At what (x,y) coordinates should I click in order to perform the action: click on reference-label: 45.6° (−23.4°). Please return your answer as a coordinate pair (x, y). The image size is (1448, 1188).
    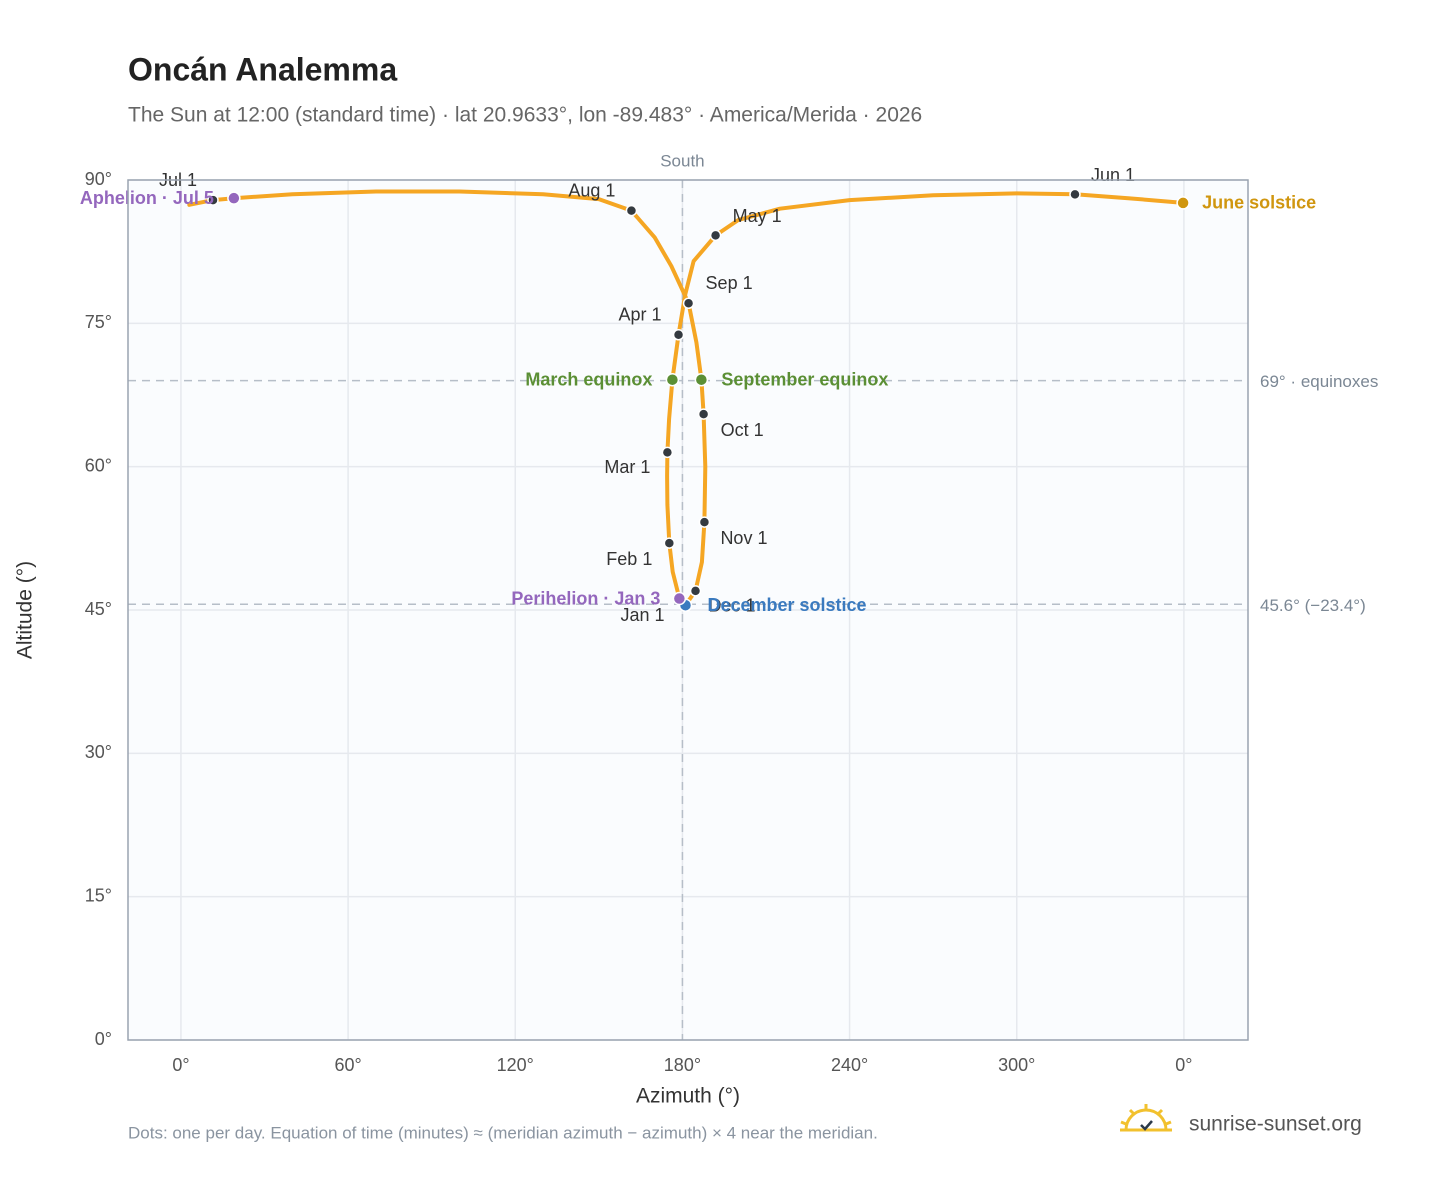
    Looking at the image, I should click on (1313, 605).